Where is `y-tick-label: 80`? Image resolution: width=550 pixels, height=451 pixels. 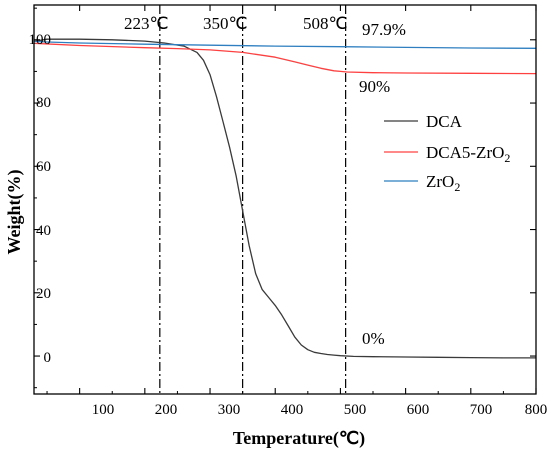 y-tick-label: 80 is located at coordinates (43, 103).